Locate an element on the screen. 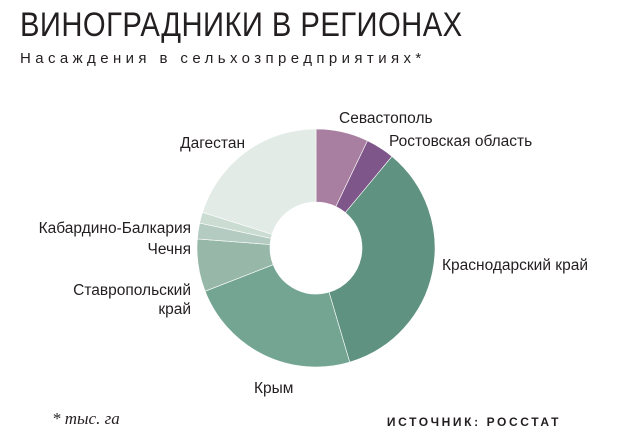 This screenshot has height=442, width=621. source-note: ИСТОЧНИК: РОССТАТ is located at coordinates (473, 422).